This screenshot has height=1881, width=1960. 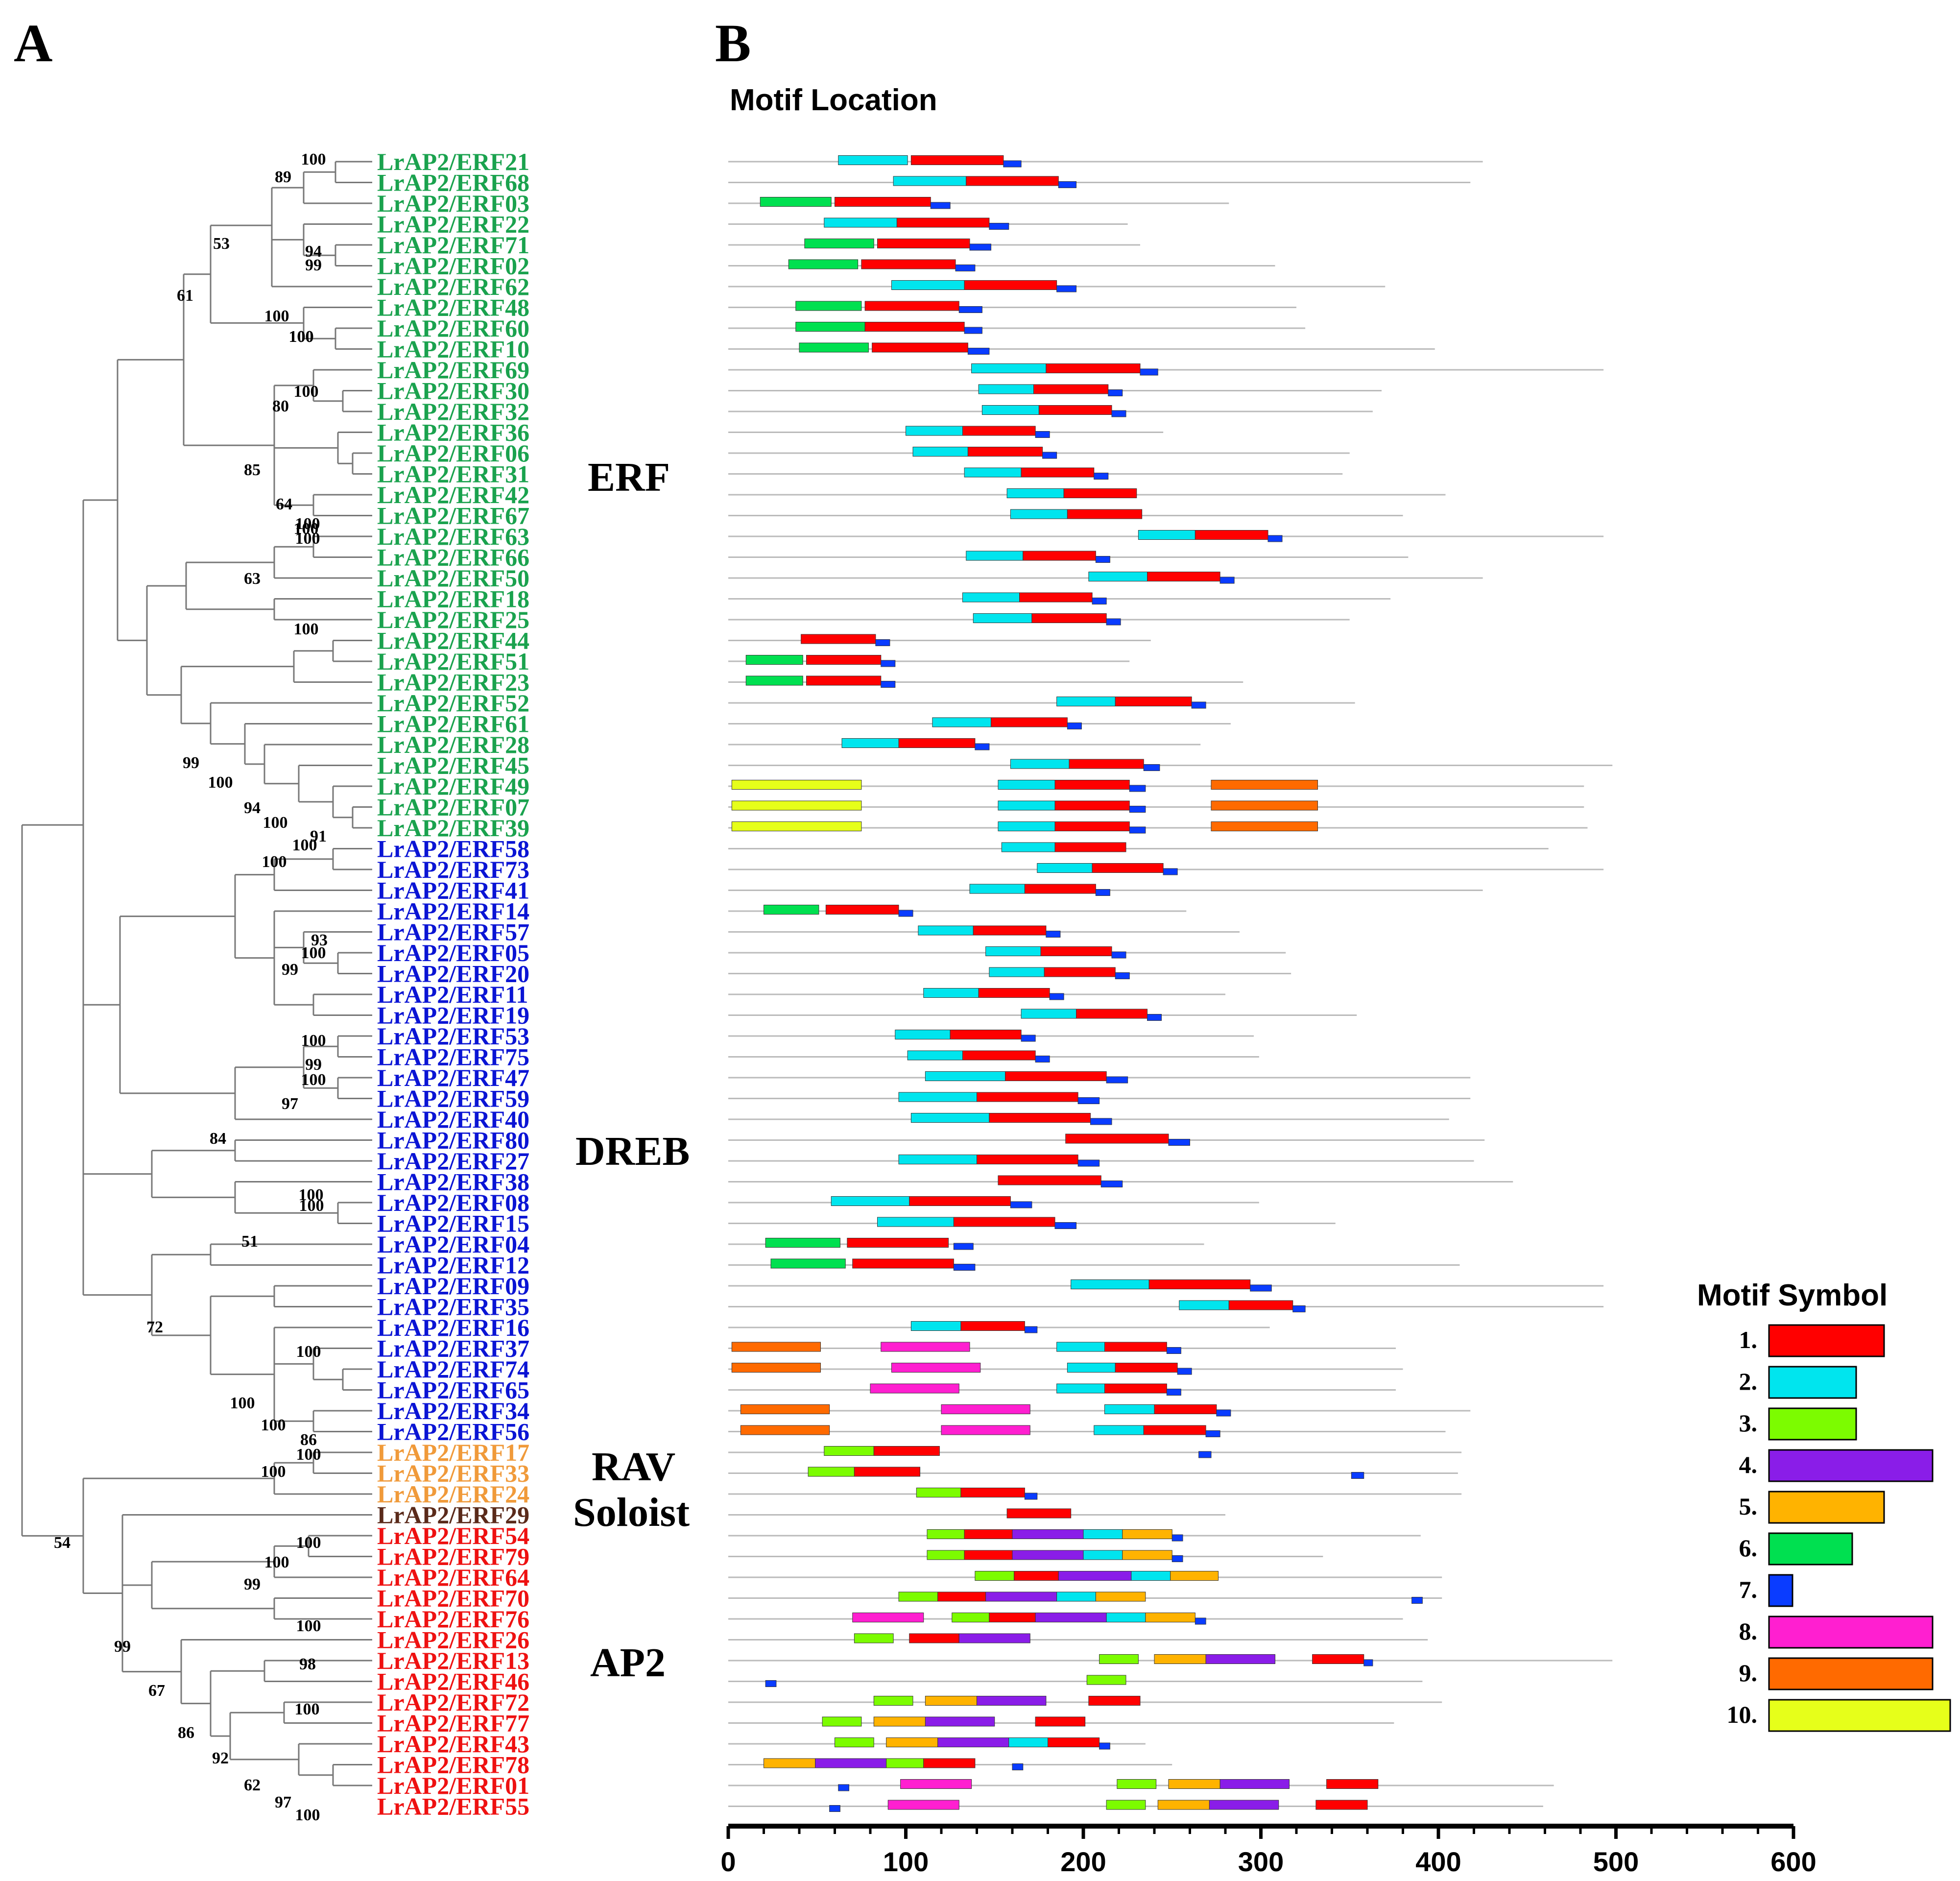 I want to click on axis-tick-label: 200, so click(x=1083, y=1861).